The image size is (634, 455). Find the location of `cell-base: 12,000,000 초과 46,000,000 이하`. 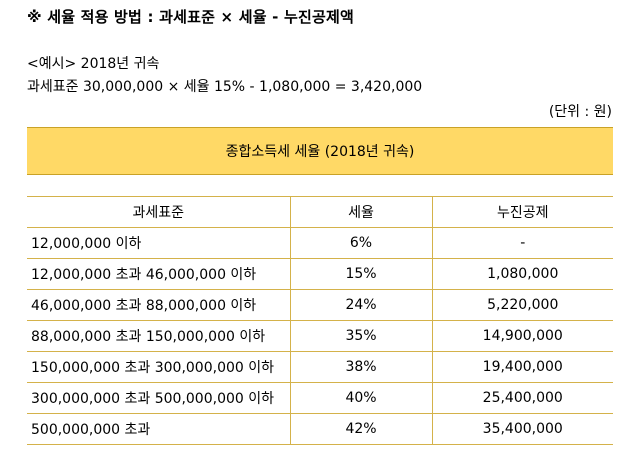

cell-base: 12,000,000 초과 46,000,000 이하 is located at coordinates (158, 274).